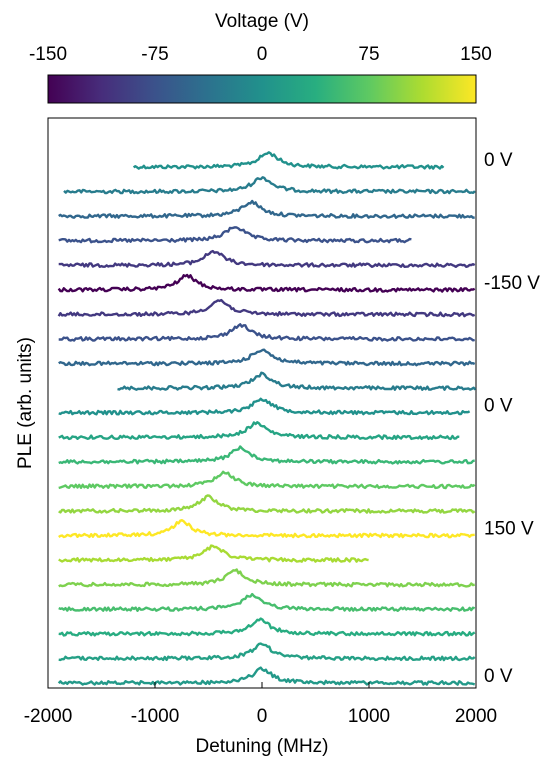  I want to click on x-tick-label: 0, so click(262, 716).